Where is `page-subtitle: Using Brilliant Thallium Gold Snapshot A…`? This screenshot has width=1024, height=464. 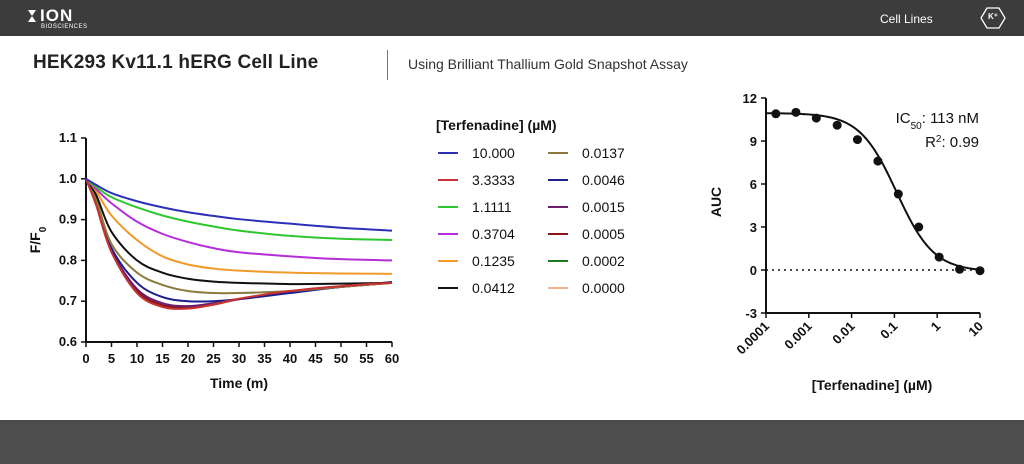
page-subtitle: Using Brilliant Thallium Gold Snapshot A… is located at coordinates (548, 64).